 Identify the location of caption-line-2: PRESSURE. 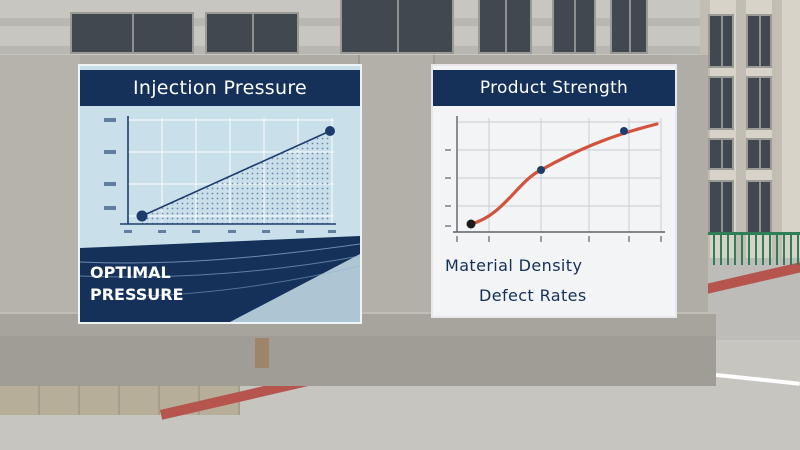
(137, 294).